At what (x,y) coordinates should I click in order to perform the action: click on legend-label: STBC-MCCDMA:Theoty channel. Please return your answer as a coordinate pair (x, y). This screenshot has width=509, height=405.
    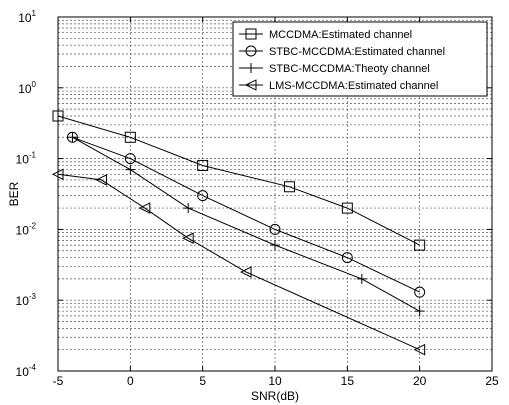
    Looking at the image, I should click on (349, 69).